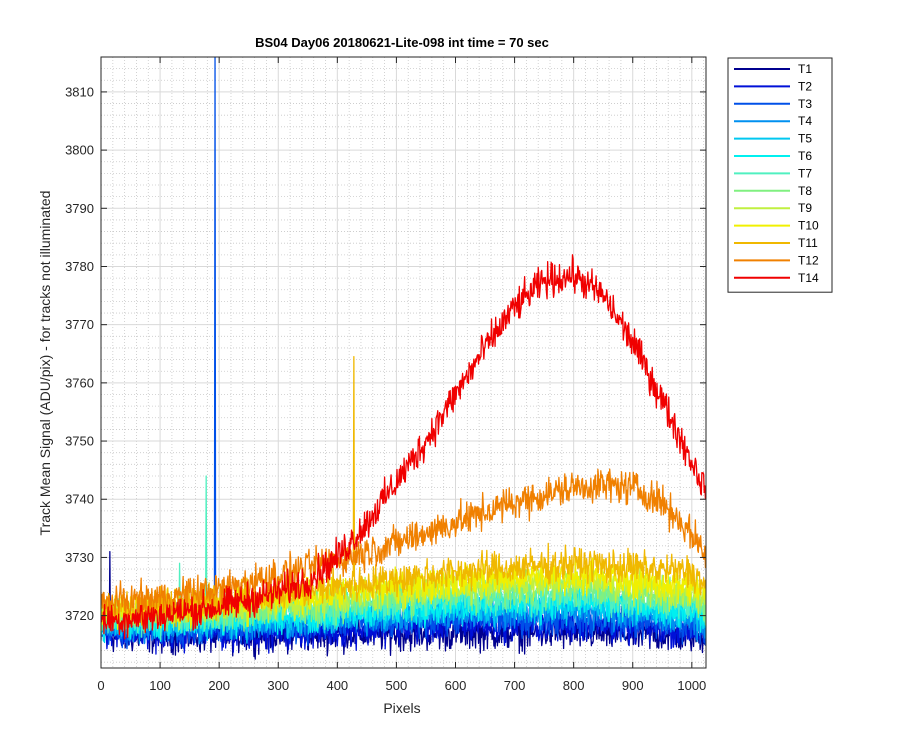  I want to click on legend-label-t8: T8, so click(805, 191).